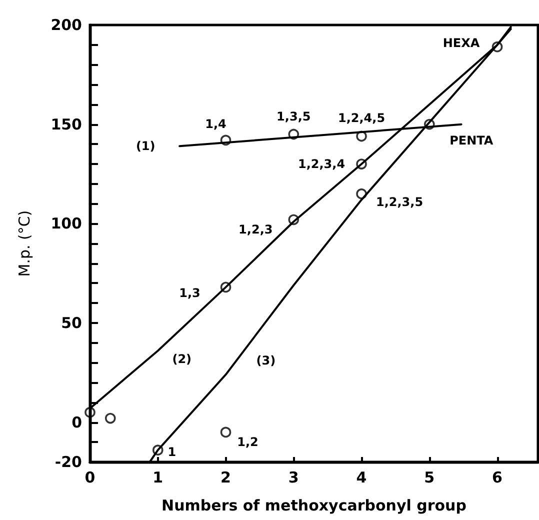  Describe the element at coordinates (77, 422) in the screenshot. I see `y-tick-label: 0` at that location.